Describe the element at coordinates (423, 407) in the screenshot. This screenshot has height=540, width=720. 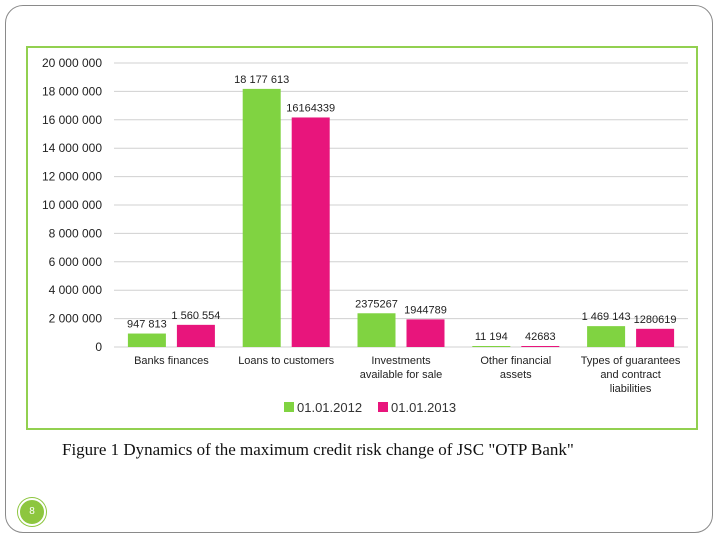
I see `legend-label: 01.01.2013` at that location.